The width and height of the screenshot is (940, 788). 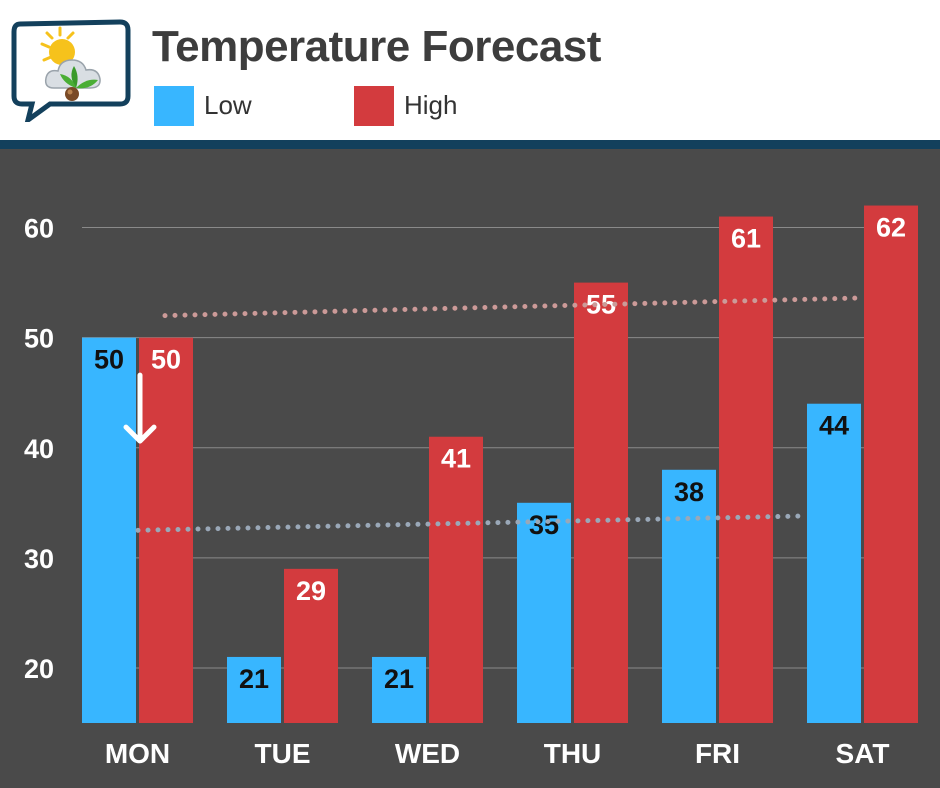 What do you see at coordinates (376, 46) in the screenshot?
I see `chart-title: Temperature Forecast` at bounding box center [376, 46].